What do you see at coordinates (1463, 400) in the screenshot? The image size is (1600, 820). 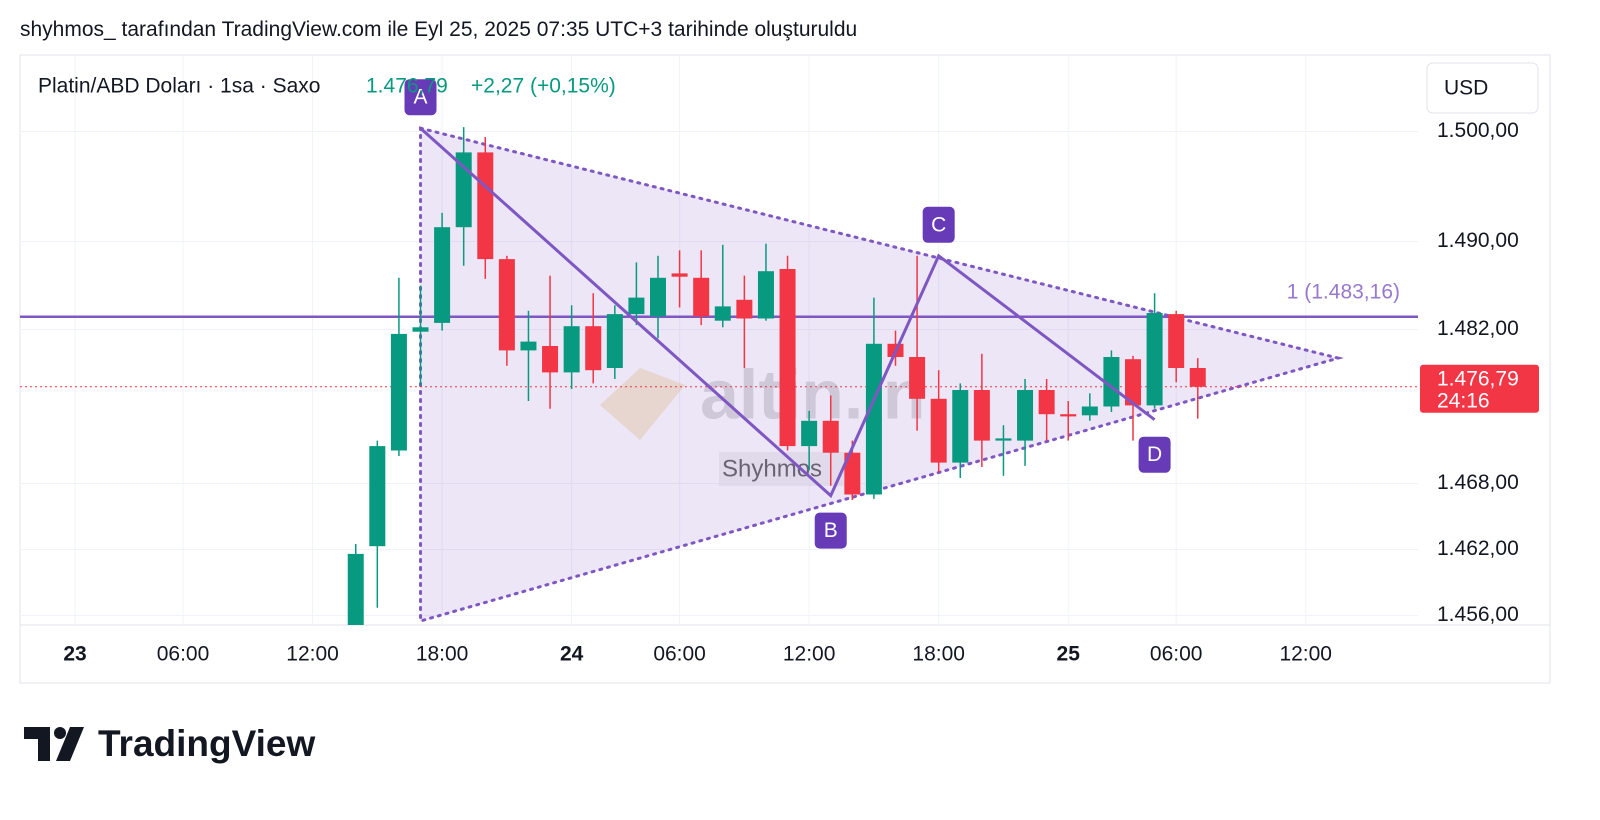 I see `countdown: 24:16` at bounding box center [1463, 400].